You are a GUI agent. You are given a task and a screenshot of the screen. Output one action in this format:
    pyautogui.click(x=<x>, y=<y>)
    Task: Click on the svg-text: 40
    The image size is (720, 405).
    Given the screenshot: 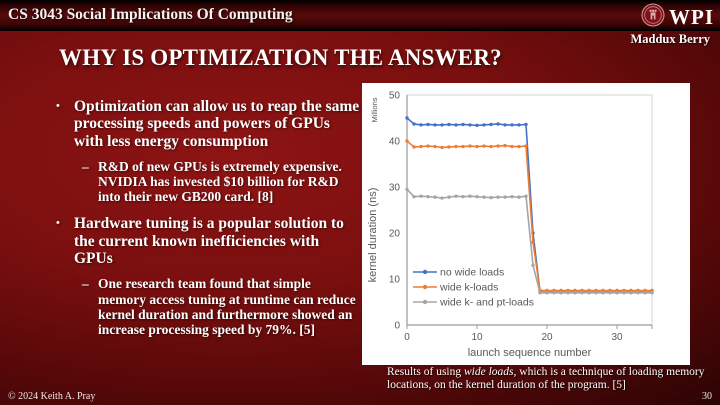 What is the action you would take?
    pyautogui.click(x=395, y=142)
    